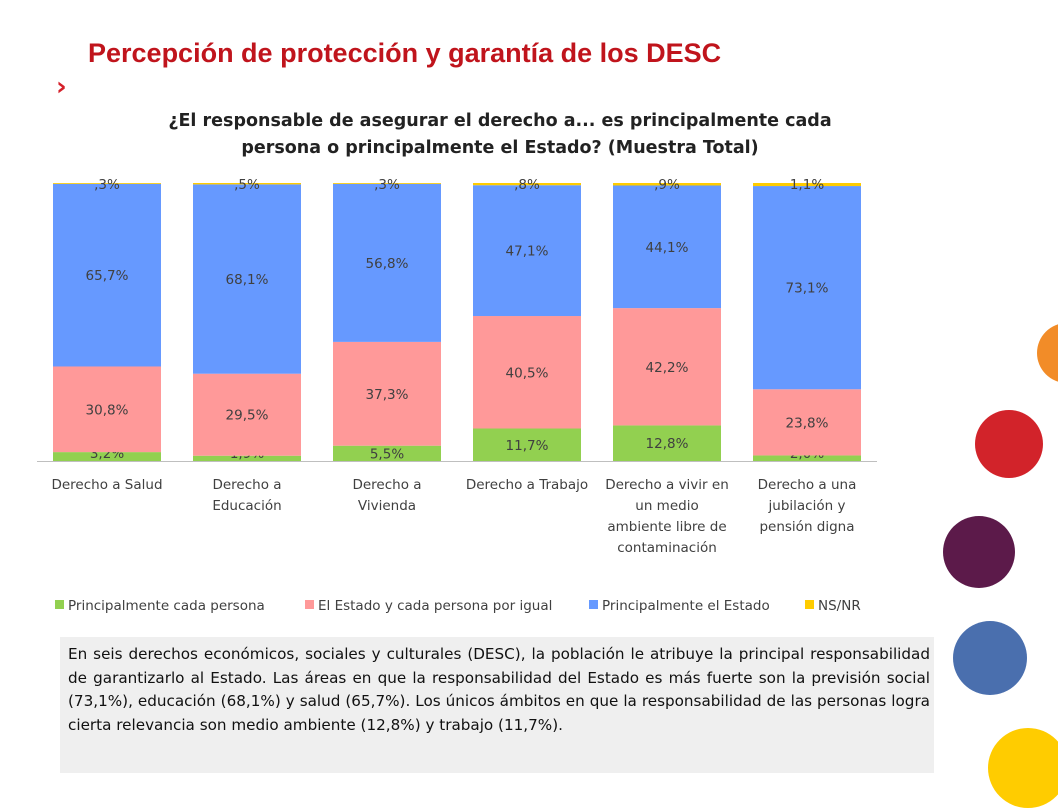 The width and height of the screenshot is (1058, 808). I want to click on data-label: 68,1%, so click(247, 280).